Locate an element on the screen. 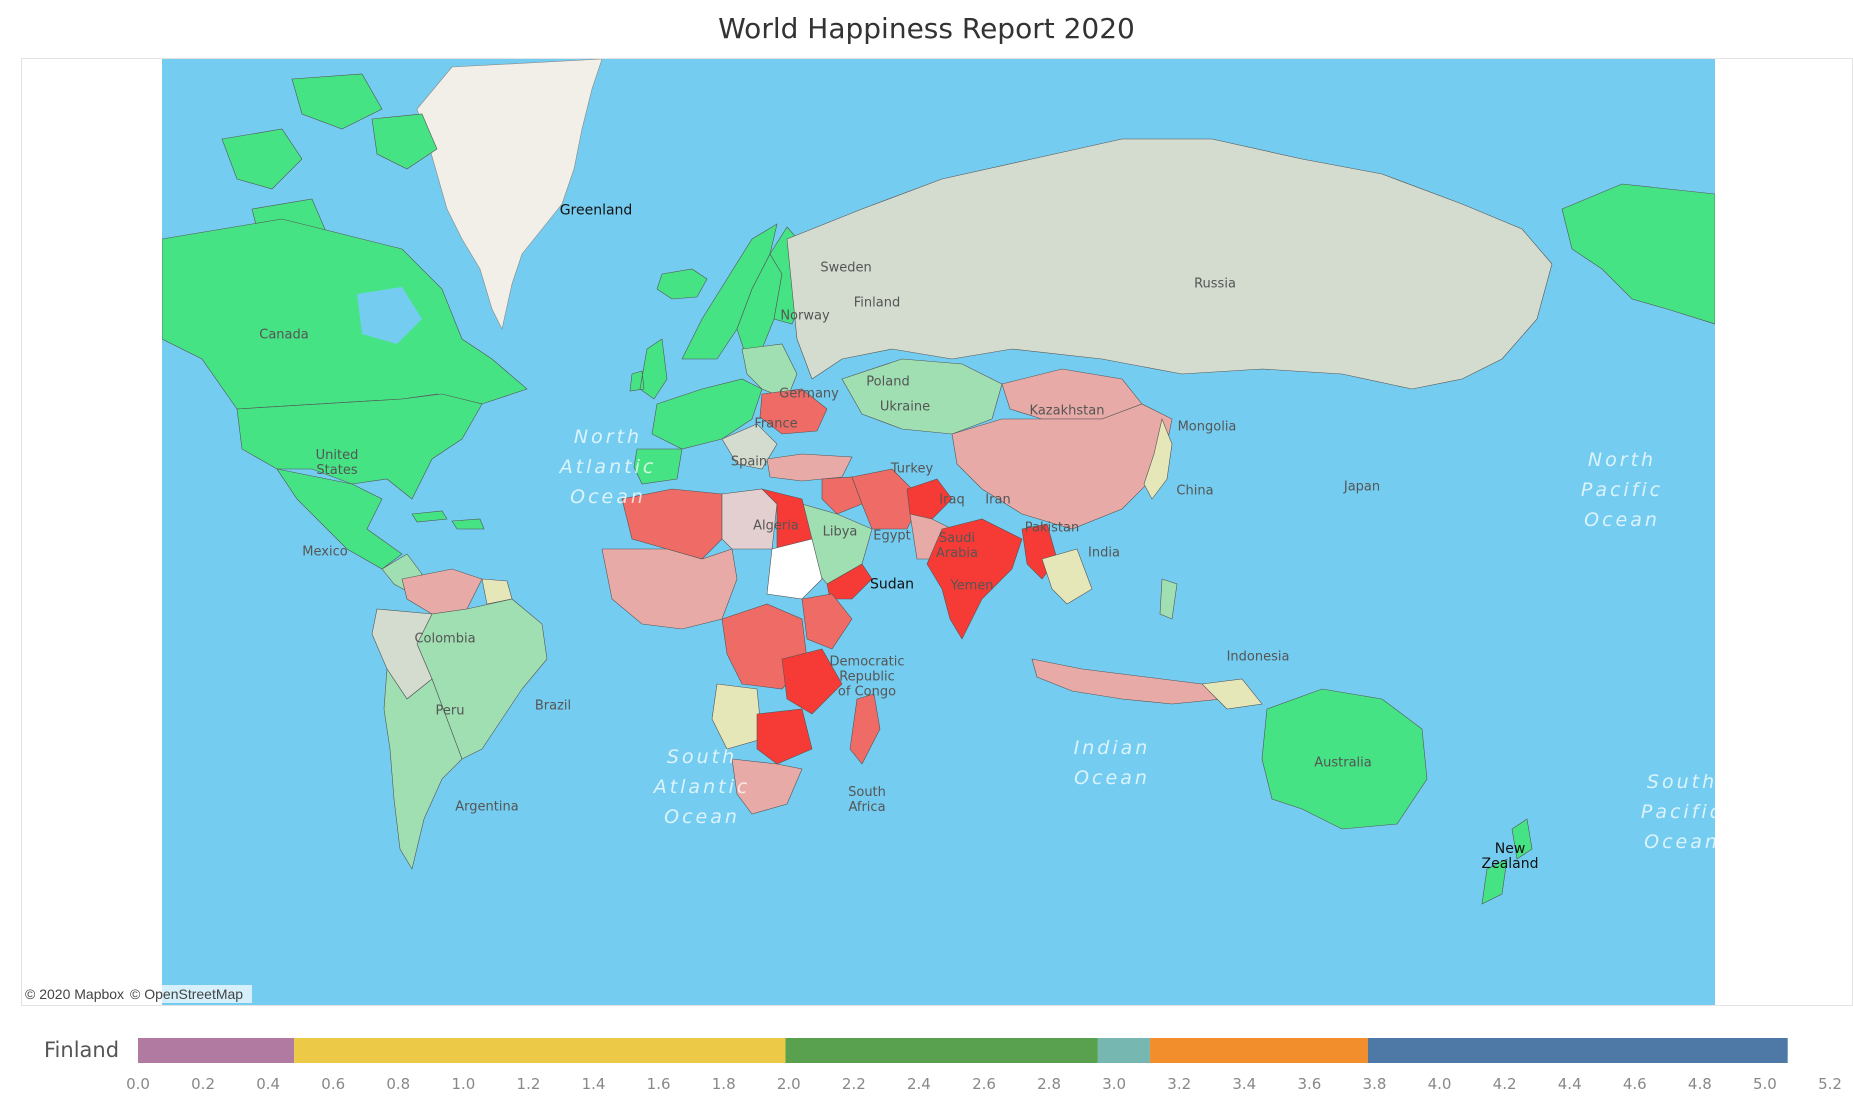 Image resolution: width=1853 pixels, height=1106 pixels. label-iran: Iran is located at coordinates (998, 500).